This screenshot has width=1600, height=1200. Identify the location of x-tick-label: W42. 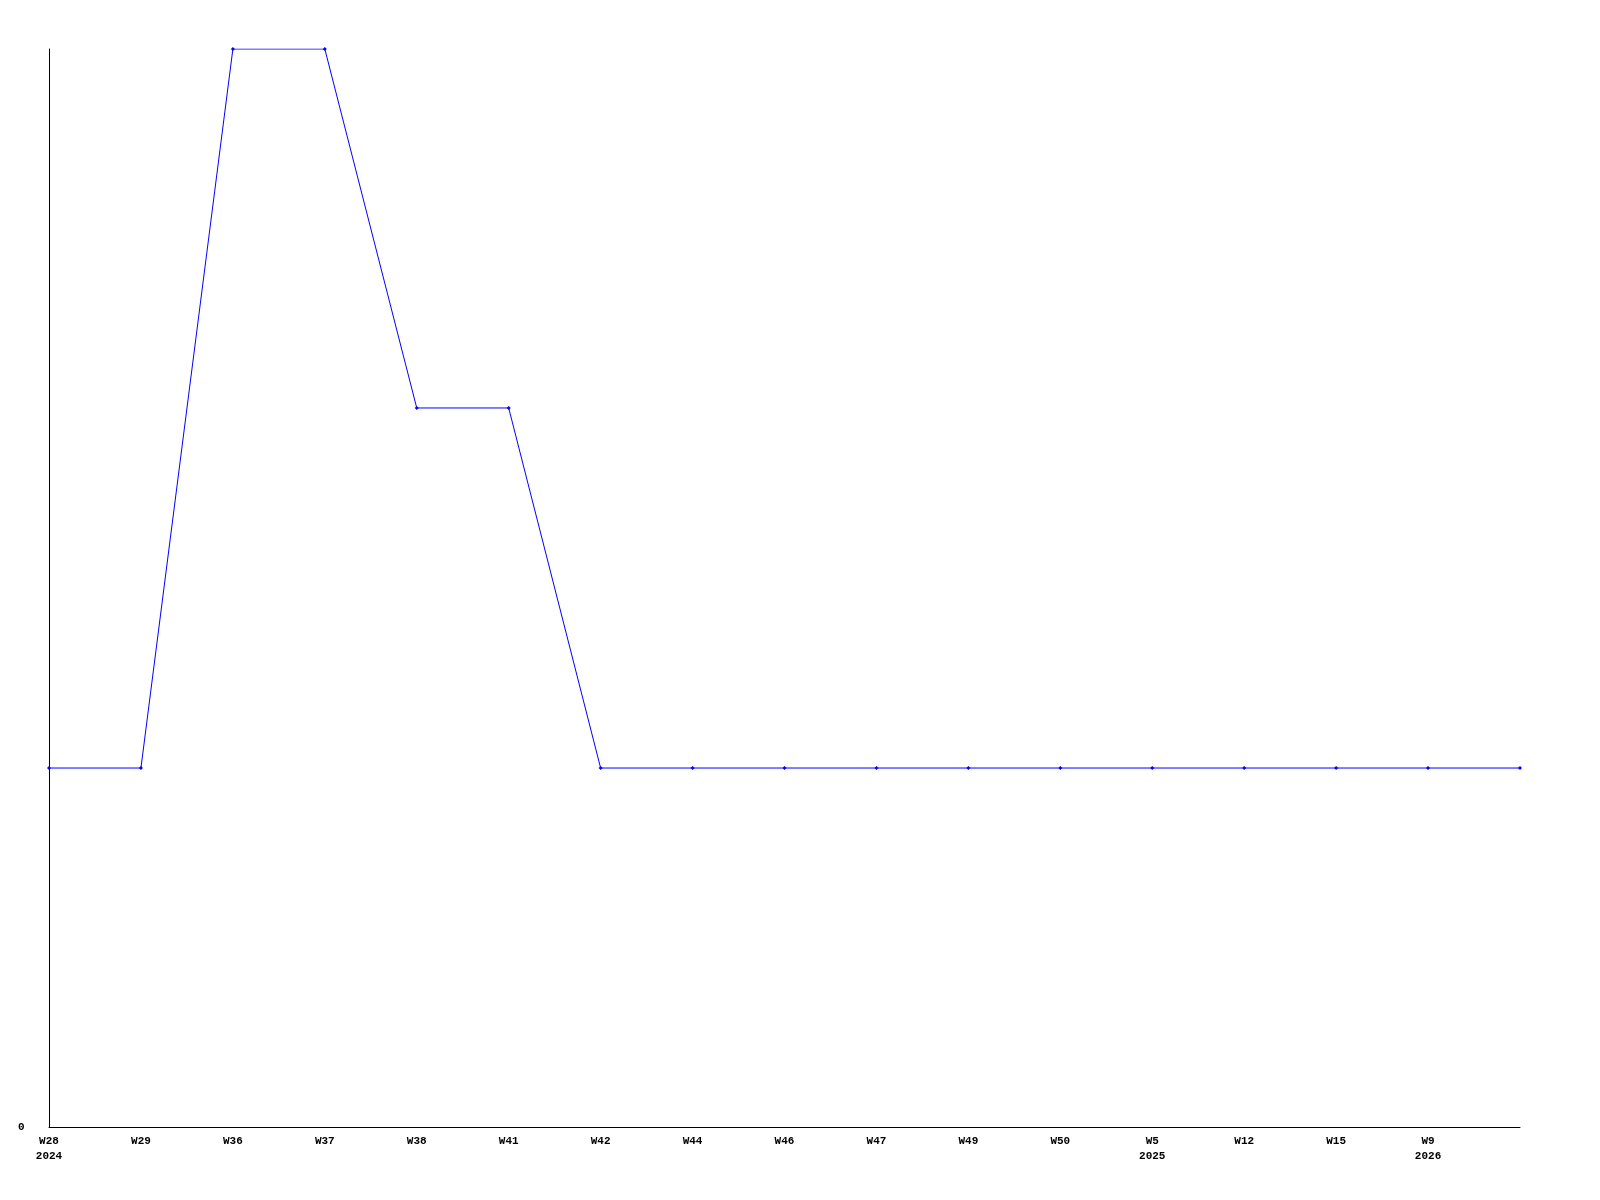
(600, 1140).